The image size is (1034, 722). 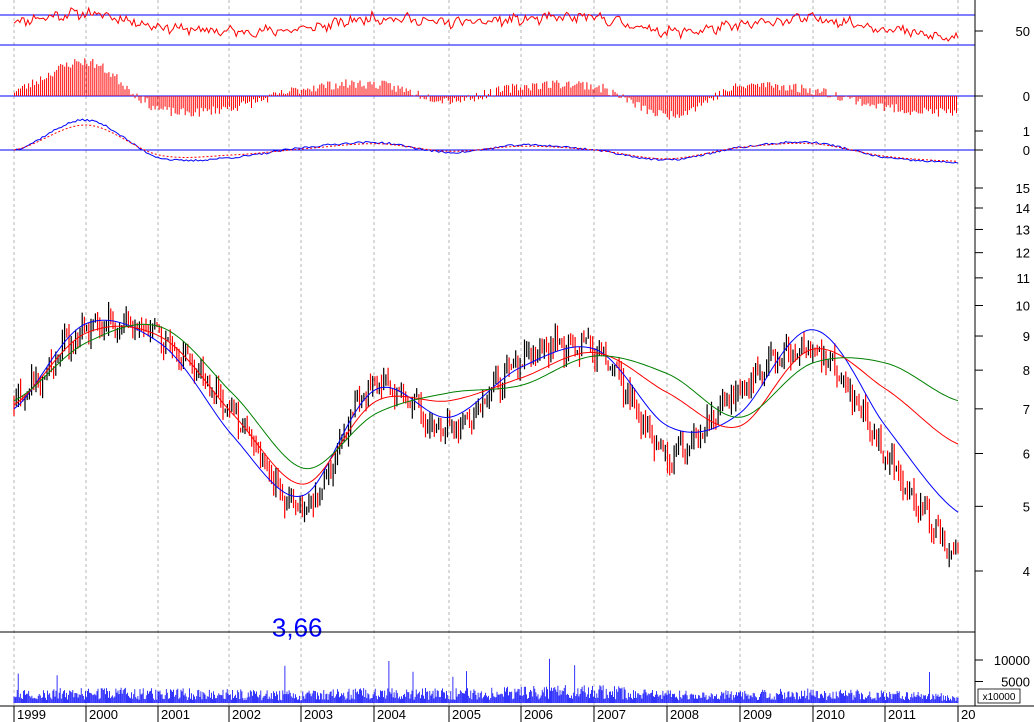 What do you see at coordinates (1023, 188) in the screenshot?
I see `price-axis-label: 15` at bounding box center [1023, 188].